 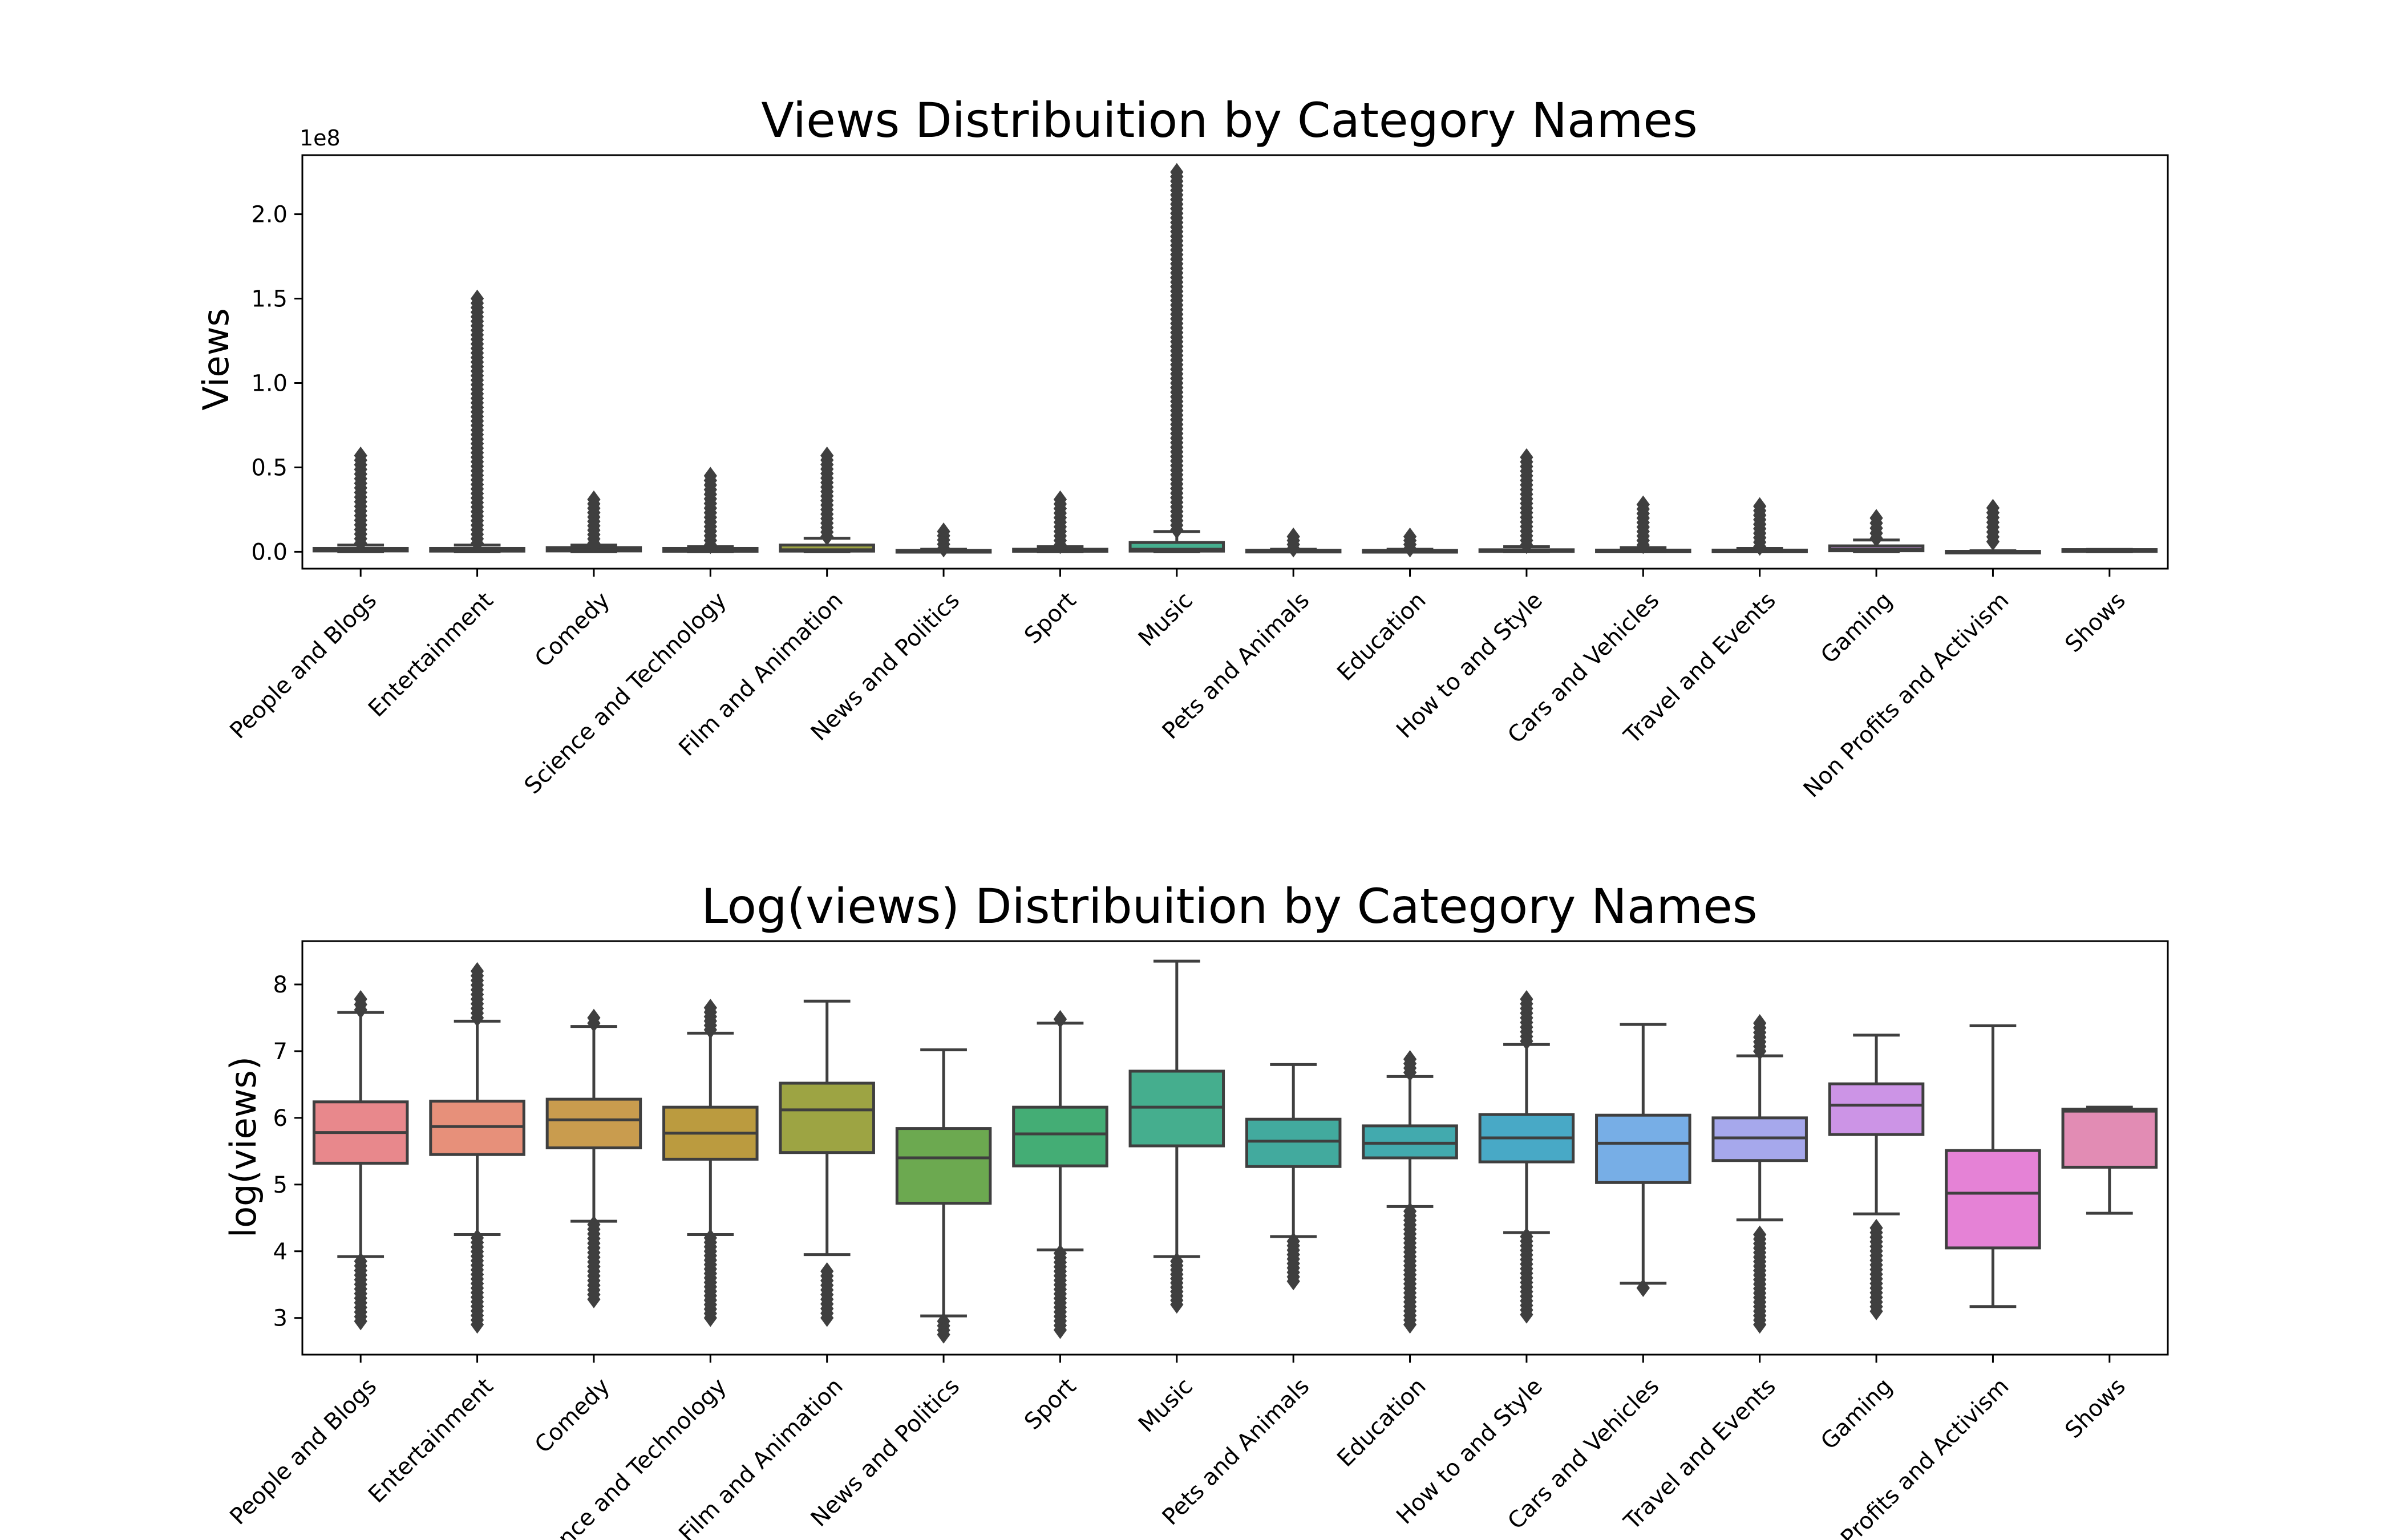 What do you see at coordinates (269, 552) in the screenshot?
I see `y-tick-label: 0.0` at bounding box center [269, 552].